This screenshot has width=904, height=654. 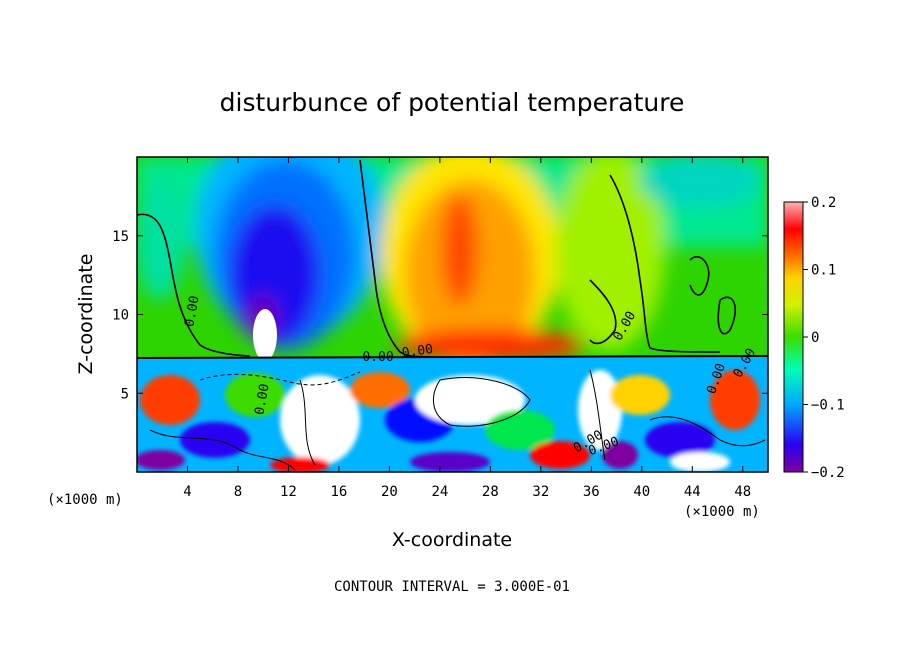 What do you see at coordinates (338, 492) in the screenshot?
I see `x-tick-label: 16` at bounding box center [338, 492].